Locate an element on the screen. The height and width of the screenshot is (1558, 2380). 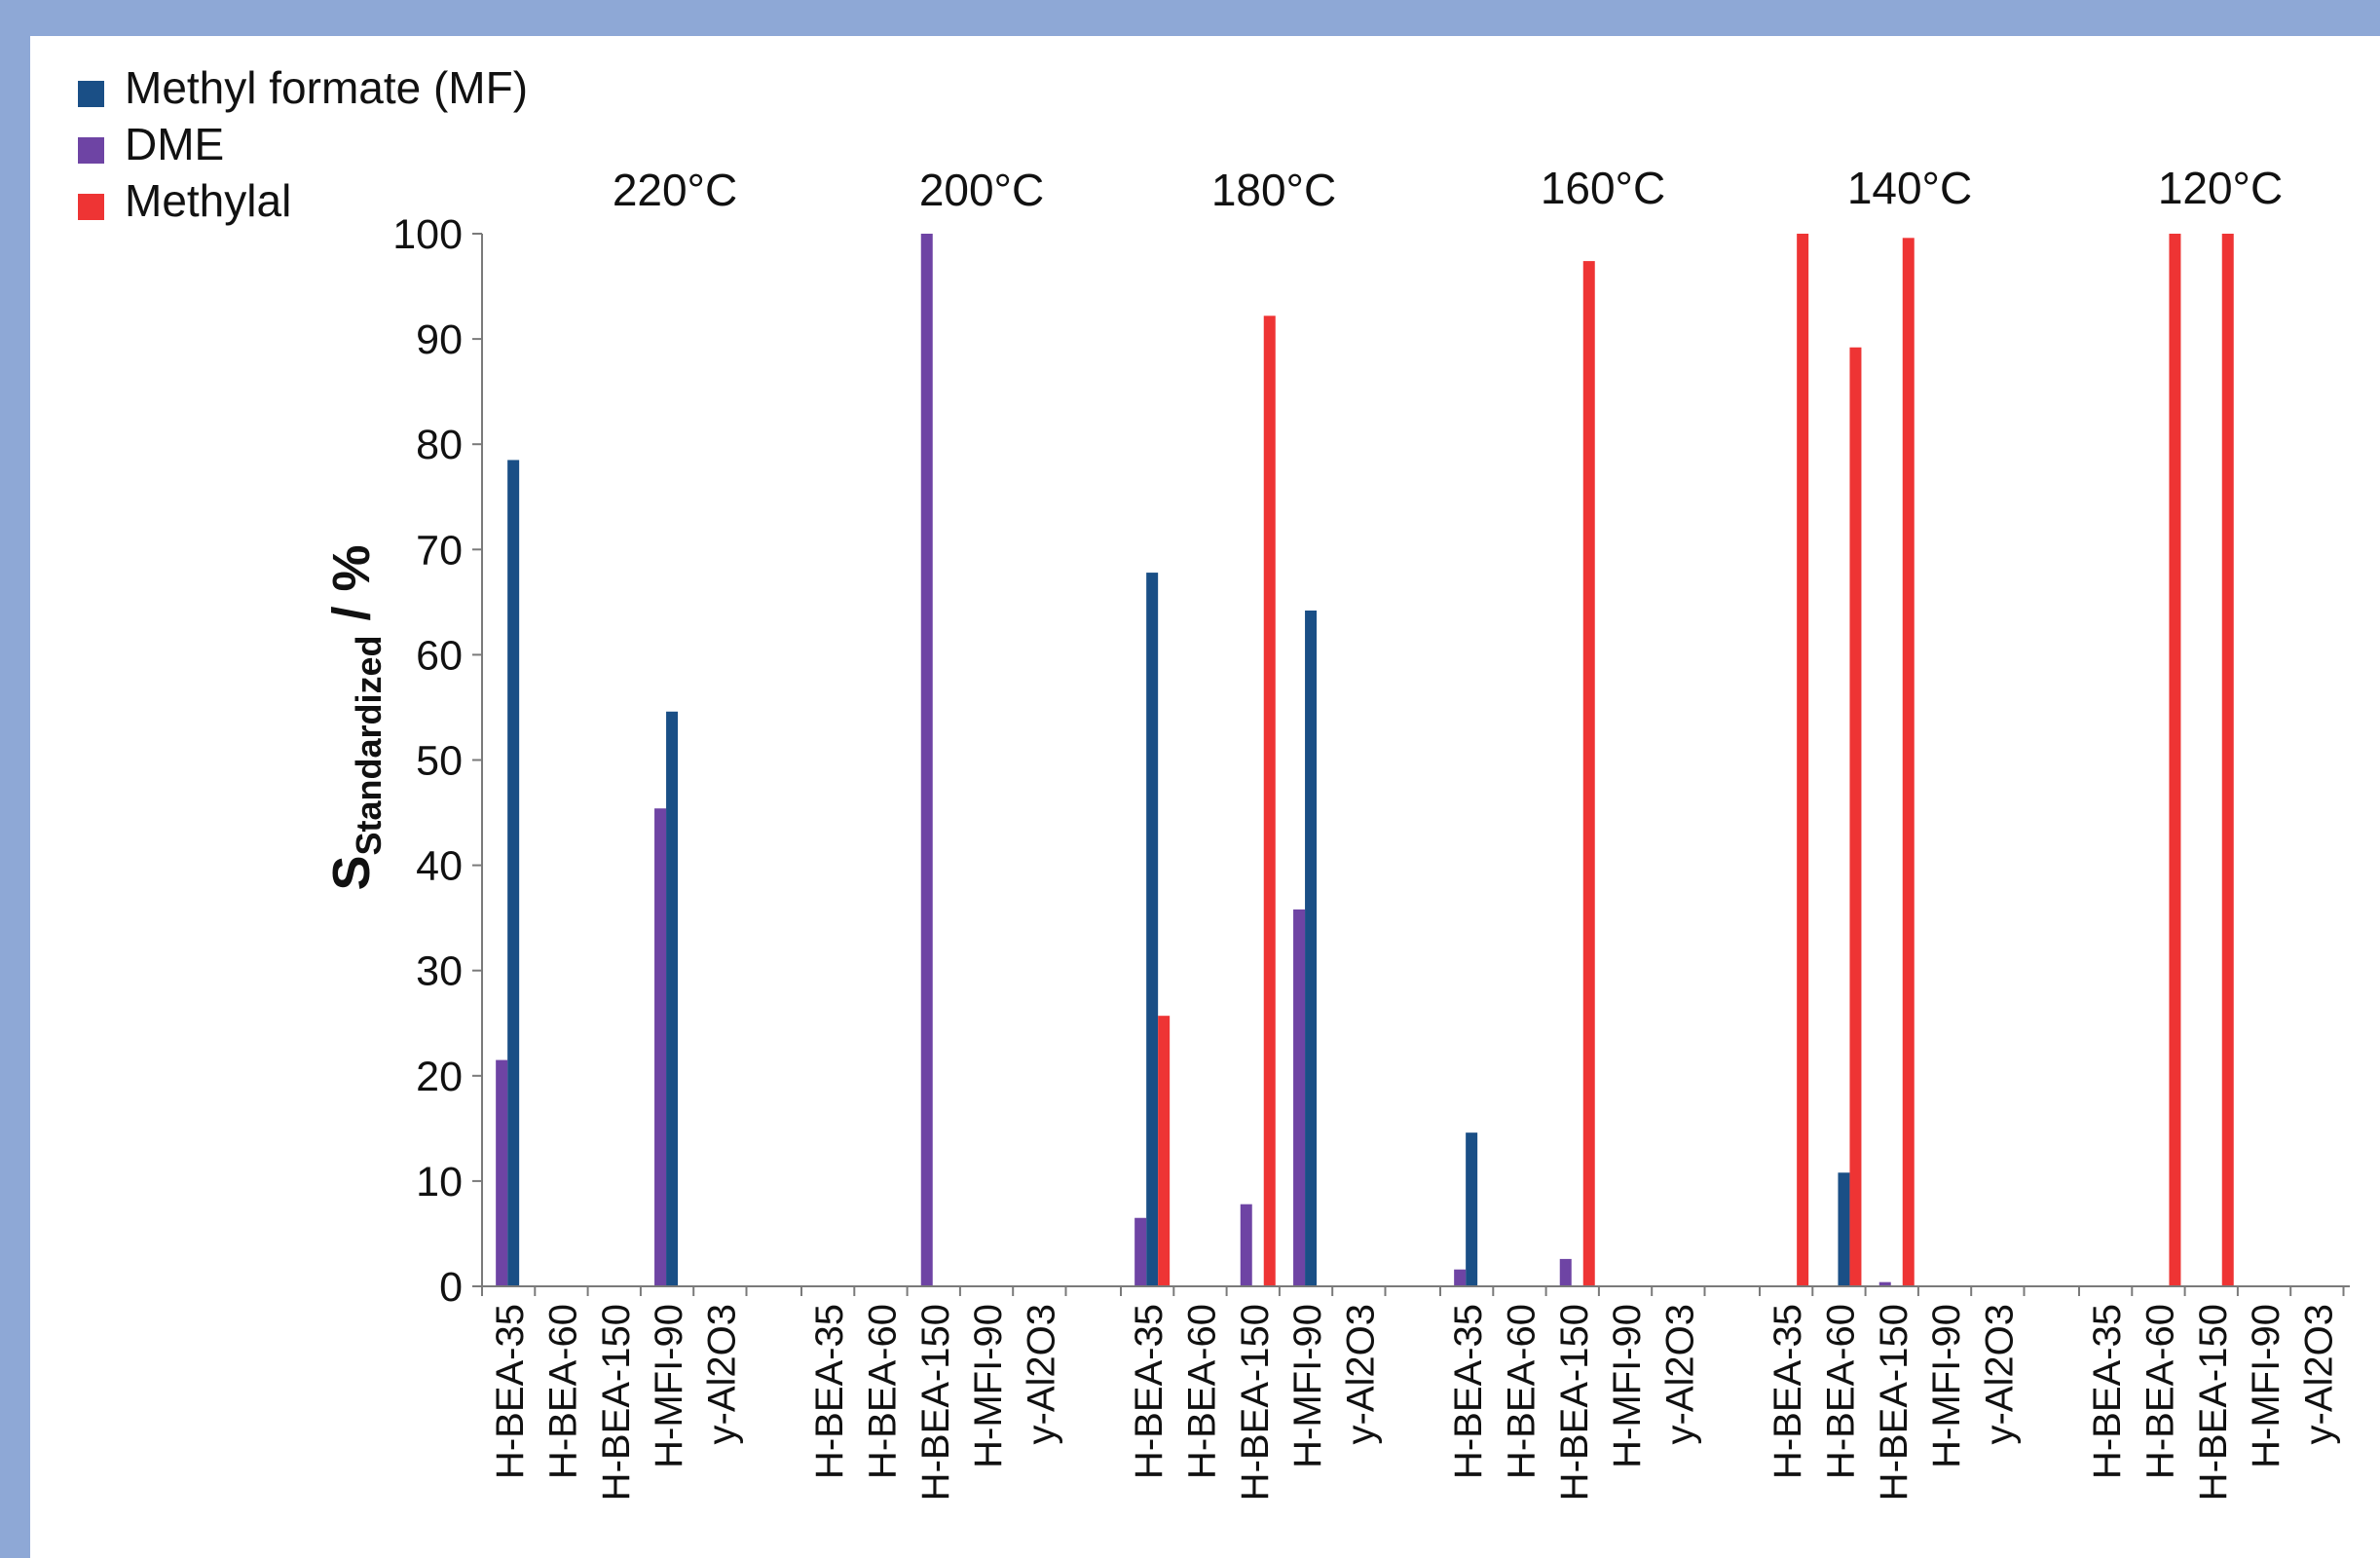
y-axis: 0 10 20 30 40 50 60 70 80 90 100 is located at coordinates (437, 761).